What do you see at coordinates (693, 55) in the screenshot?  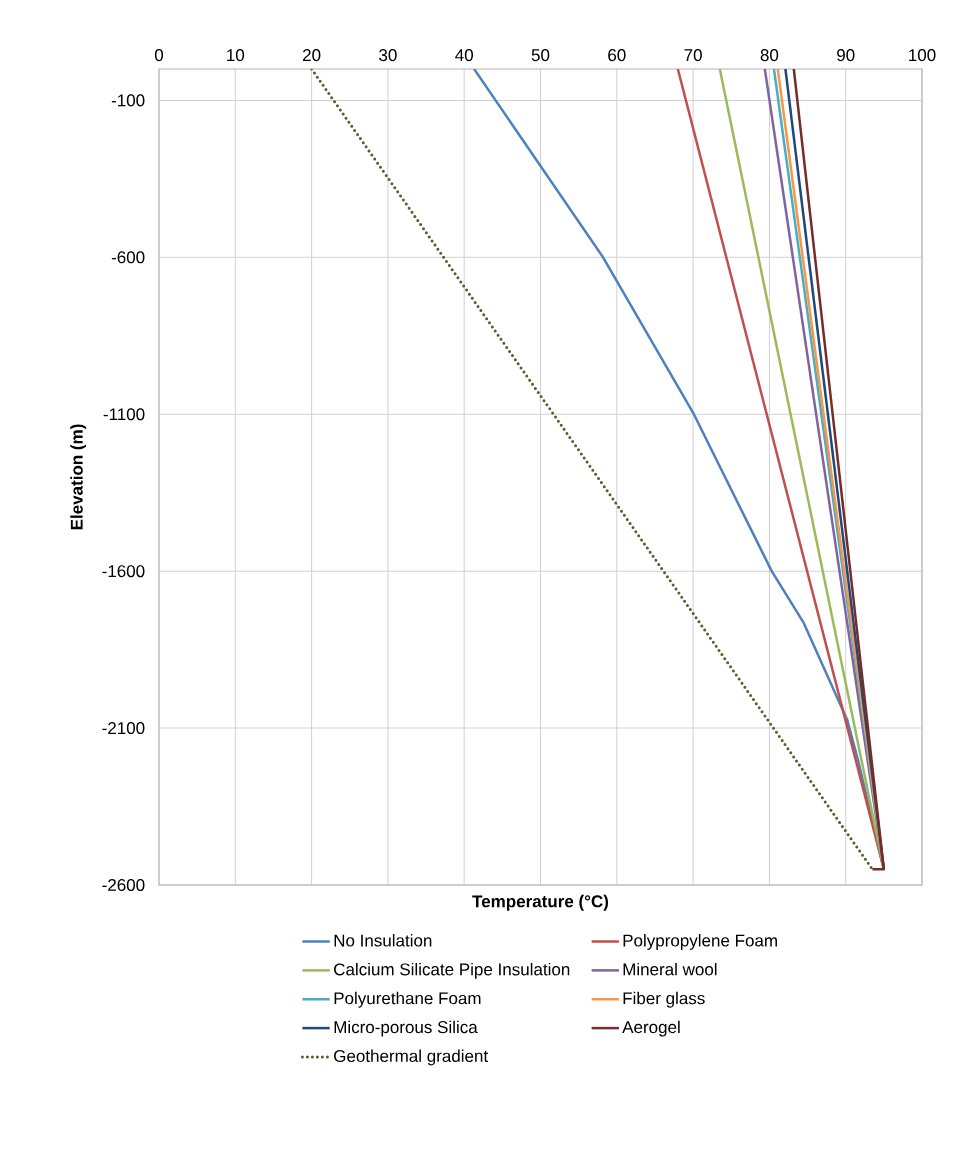 I see `x-tick-label: 70` at bounding box center [693, 55].